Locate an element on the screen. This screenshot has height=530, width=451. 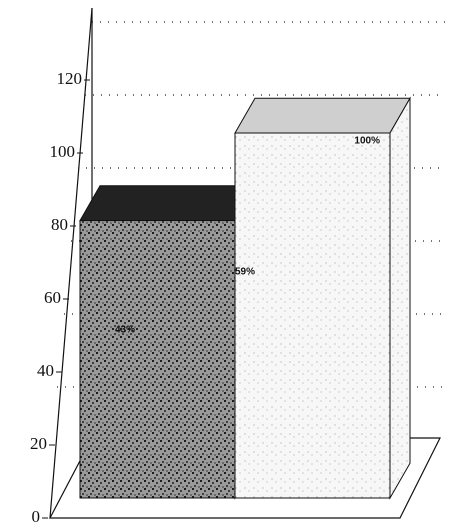
y-axis: 0 20 40 60 80 100 120 is located at coordinates (60, 297).